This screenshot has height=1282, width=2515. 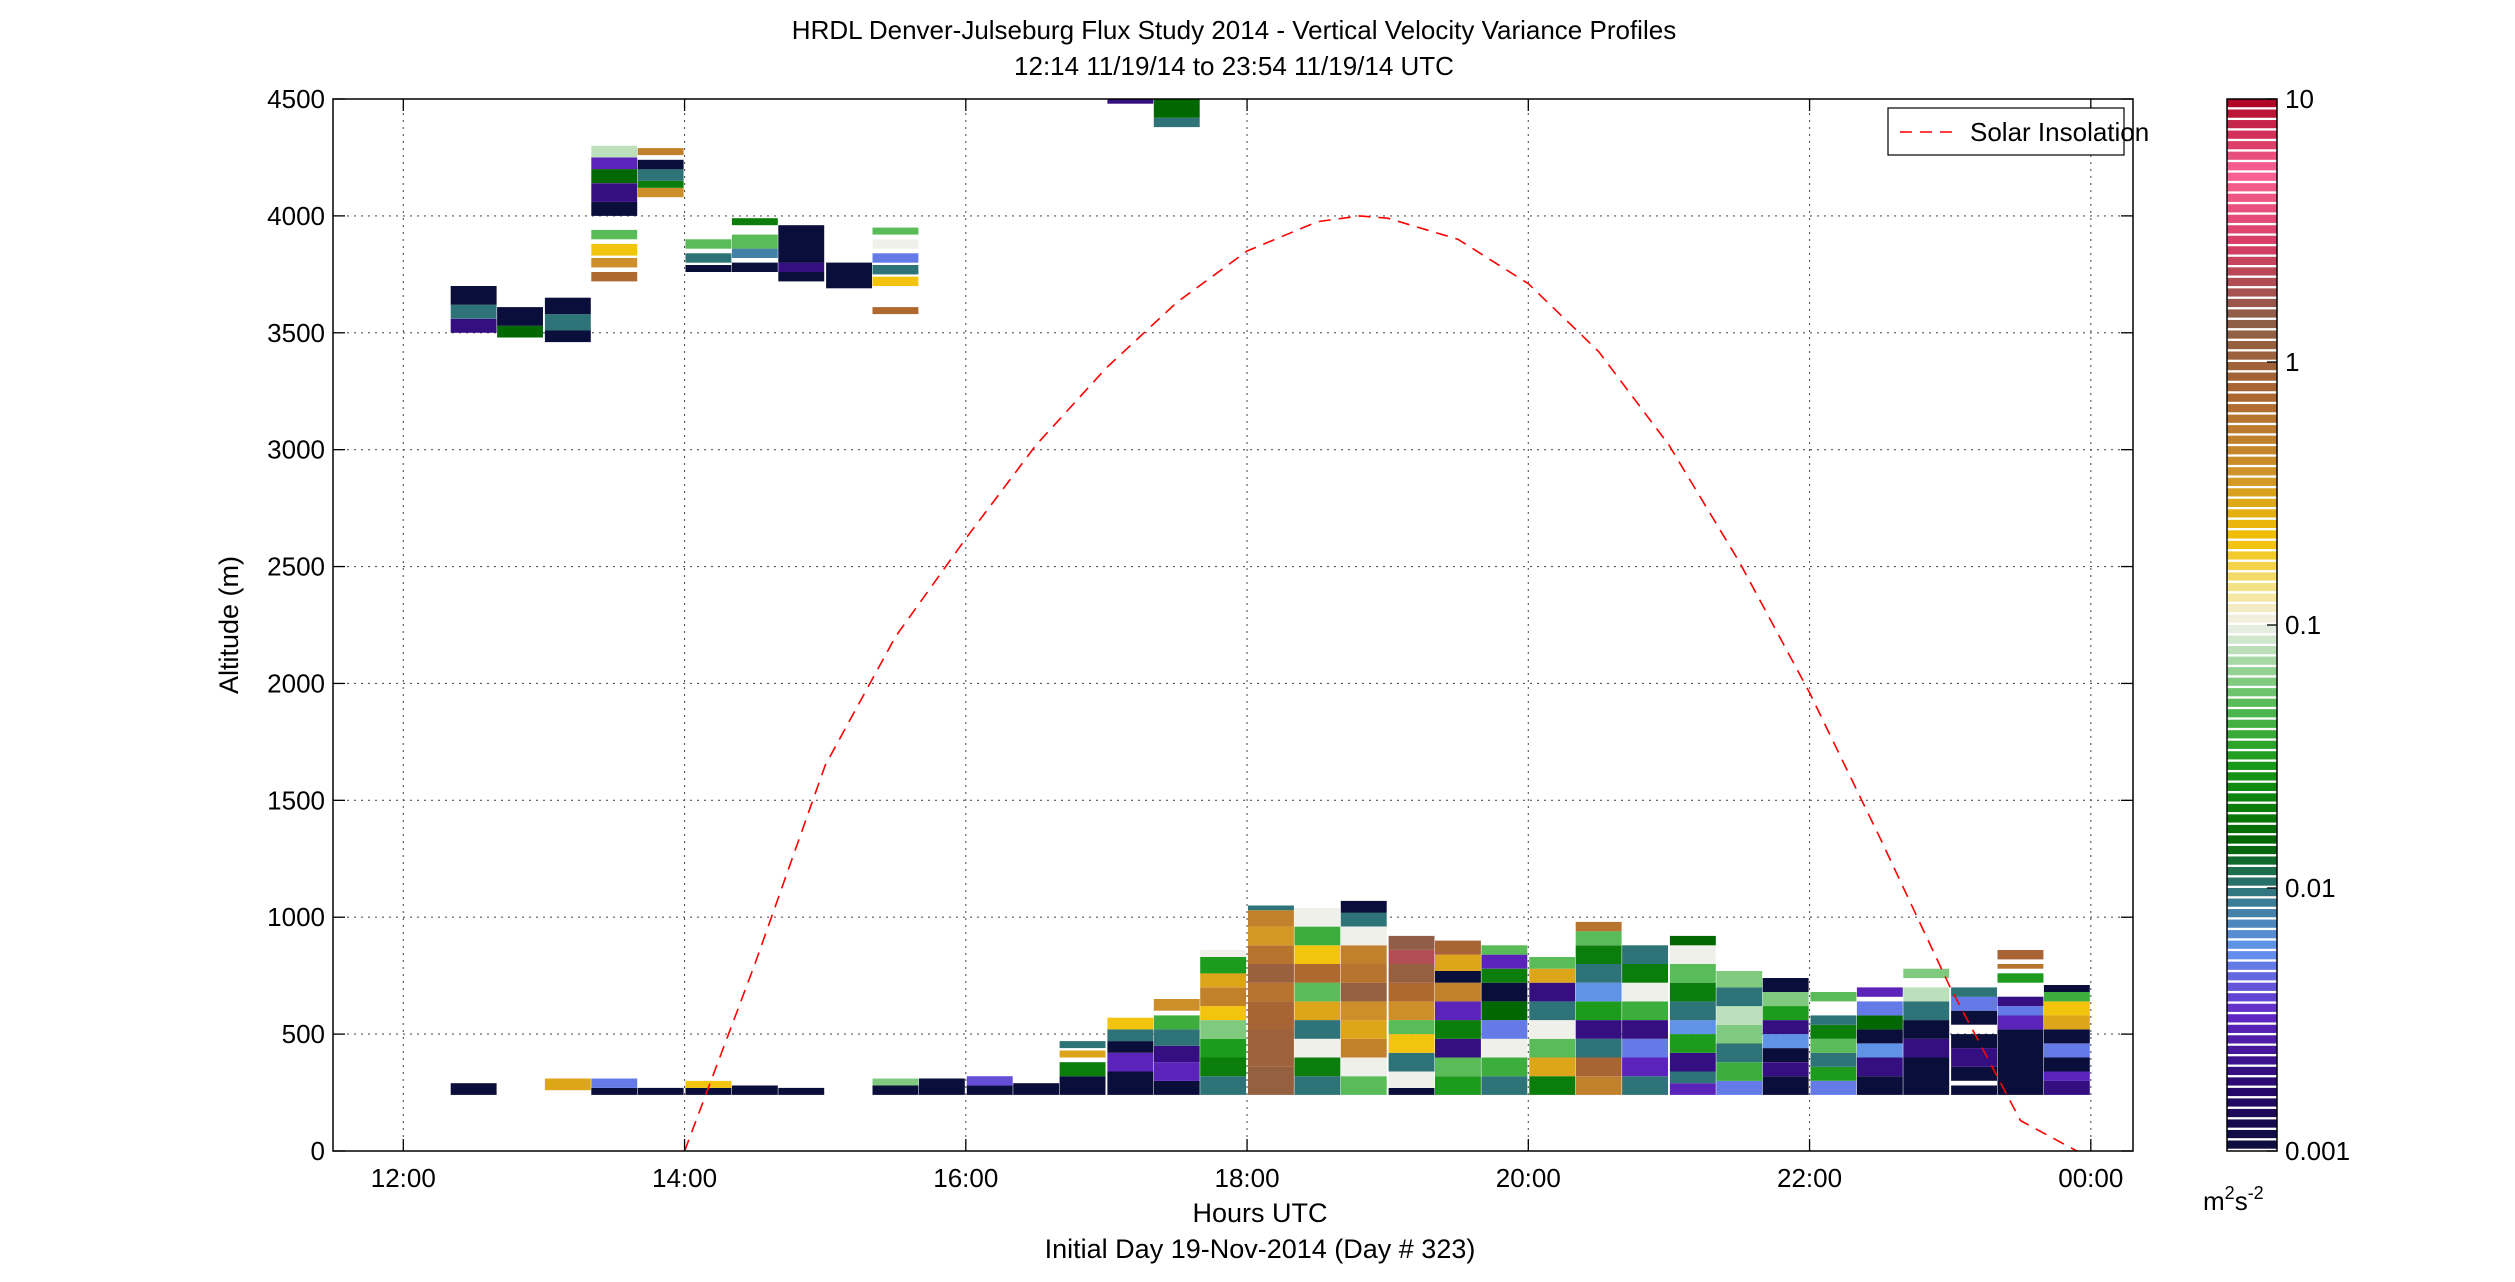 I want to click on colorbar-ticks: 0.001 0.01 0.1 1 10, so click(x=2308, y=625).